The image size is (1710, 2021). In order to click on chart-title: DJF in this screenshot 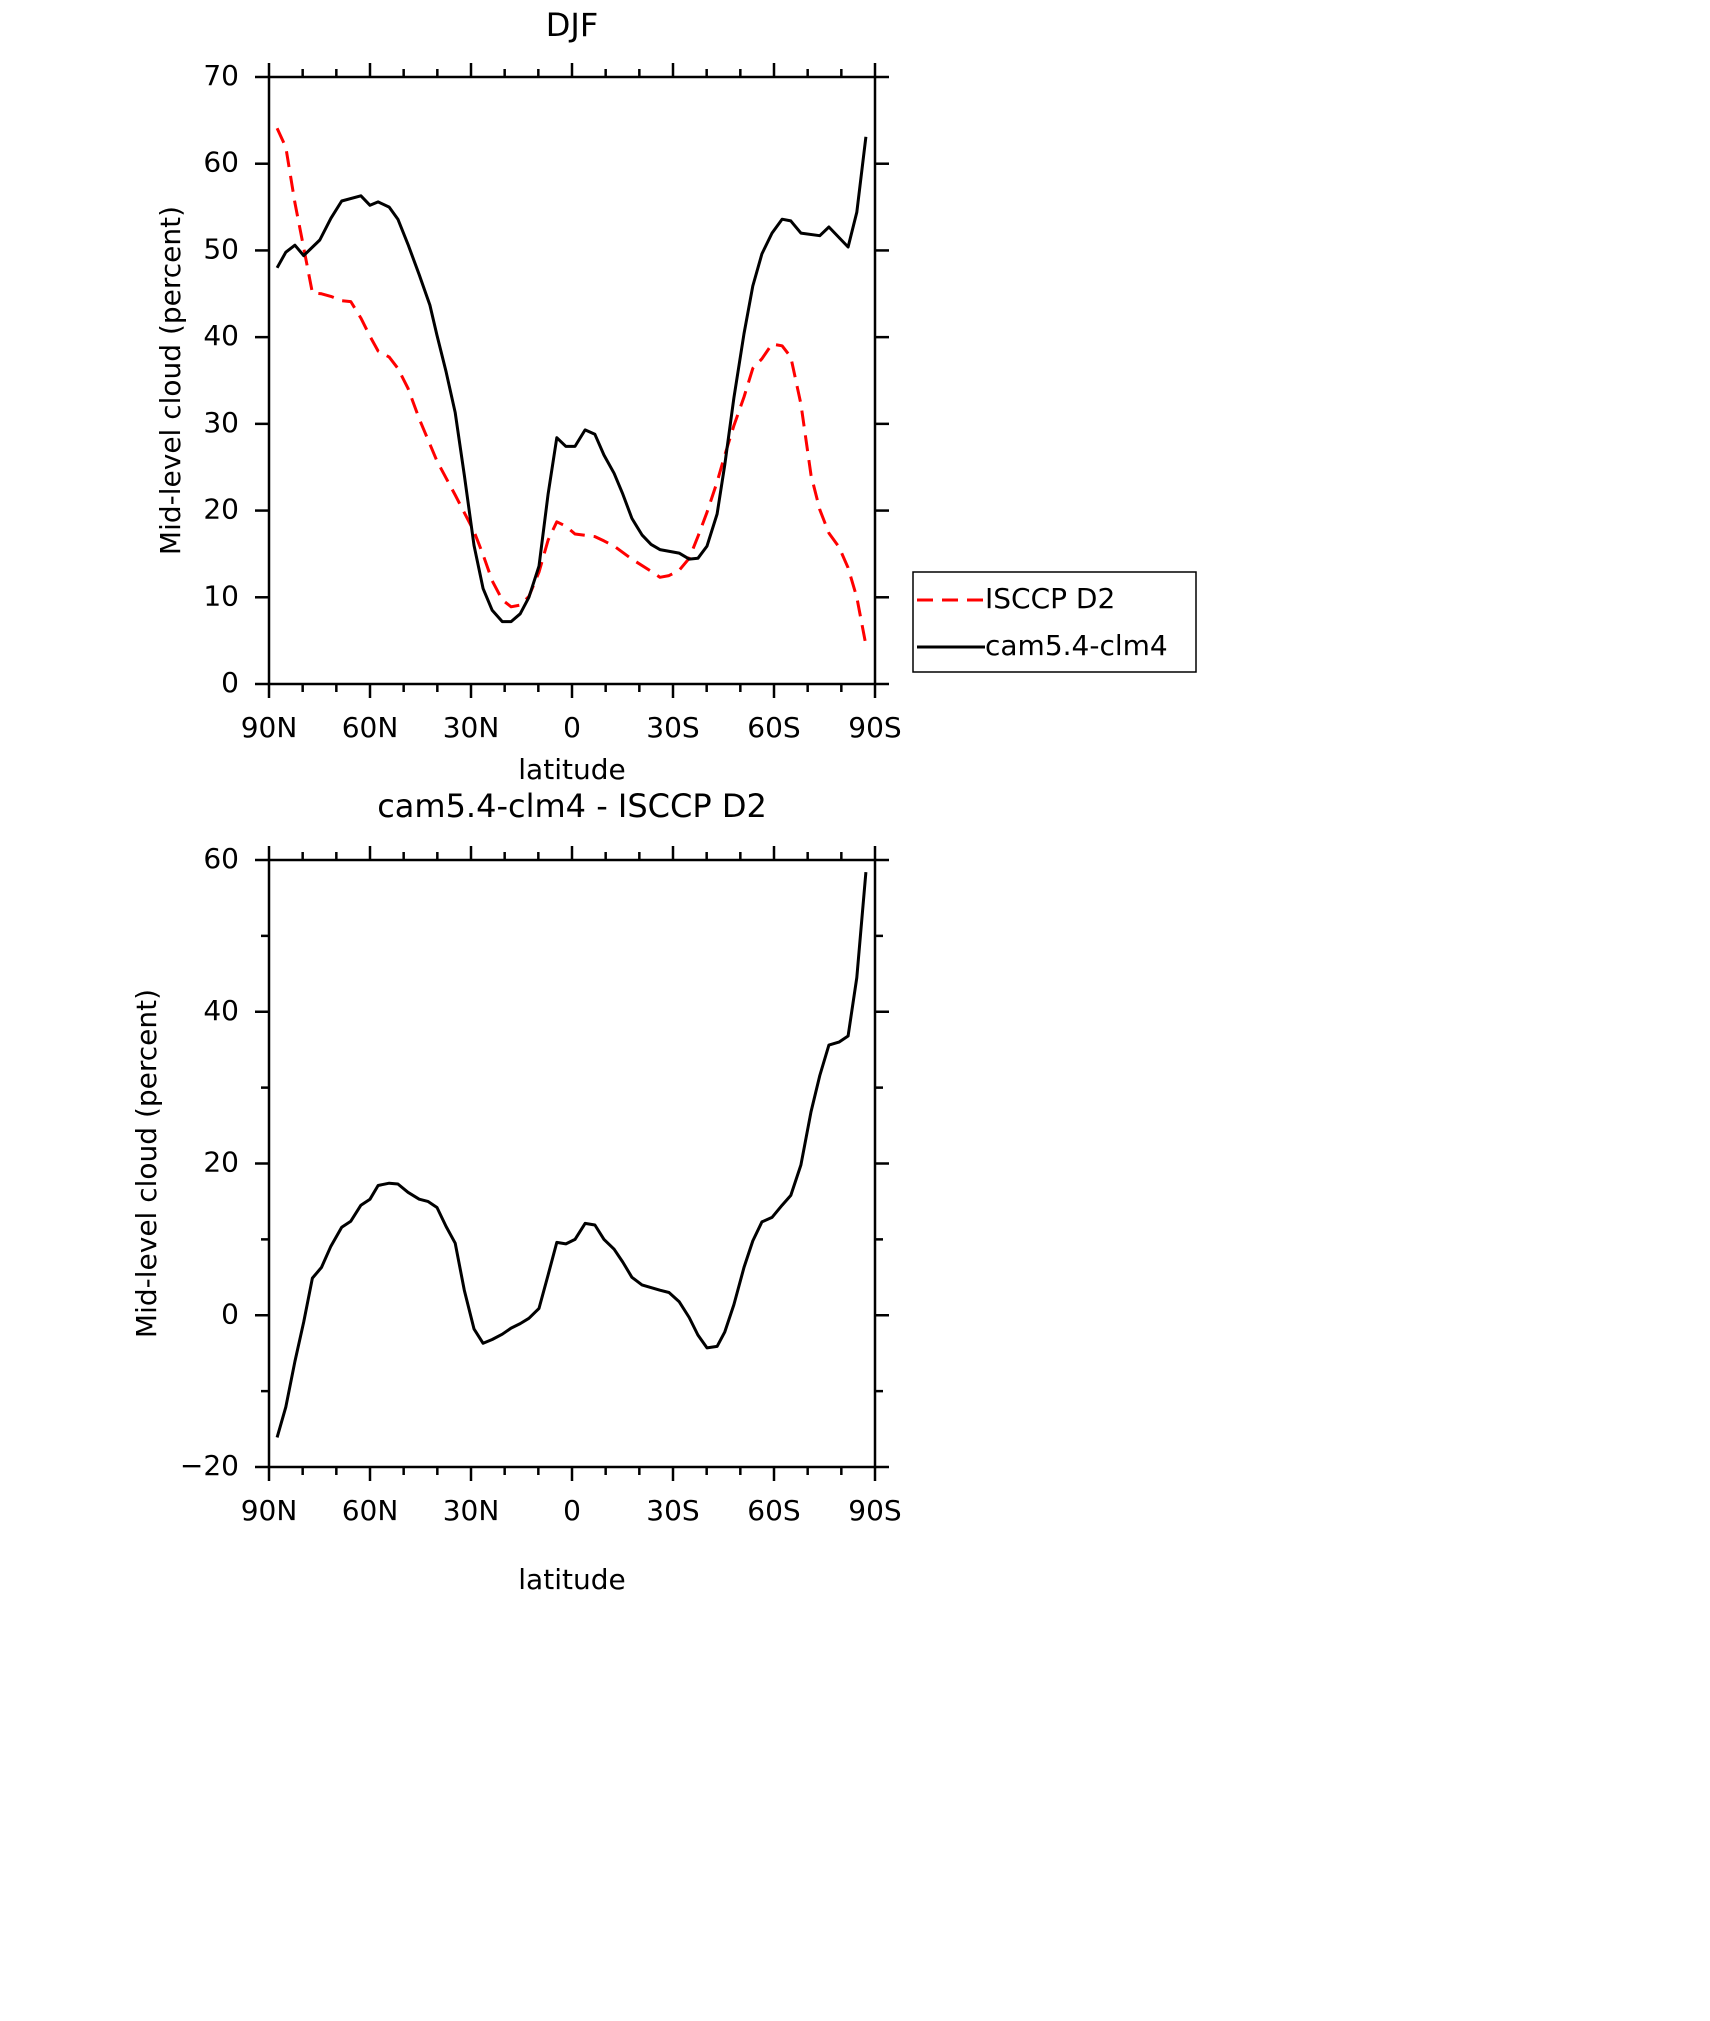, I will do `click(572, 25)`.